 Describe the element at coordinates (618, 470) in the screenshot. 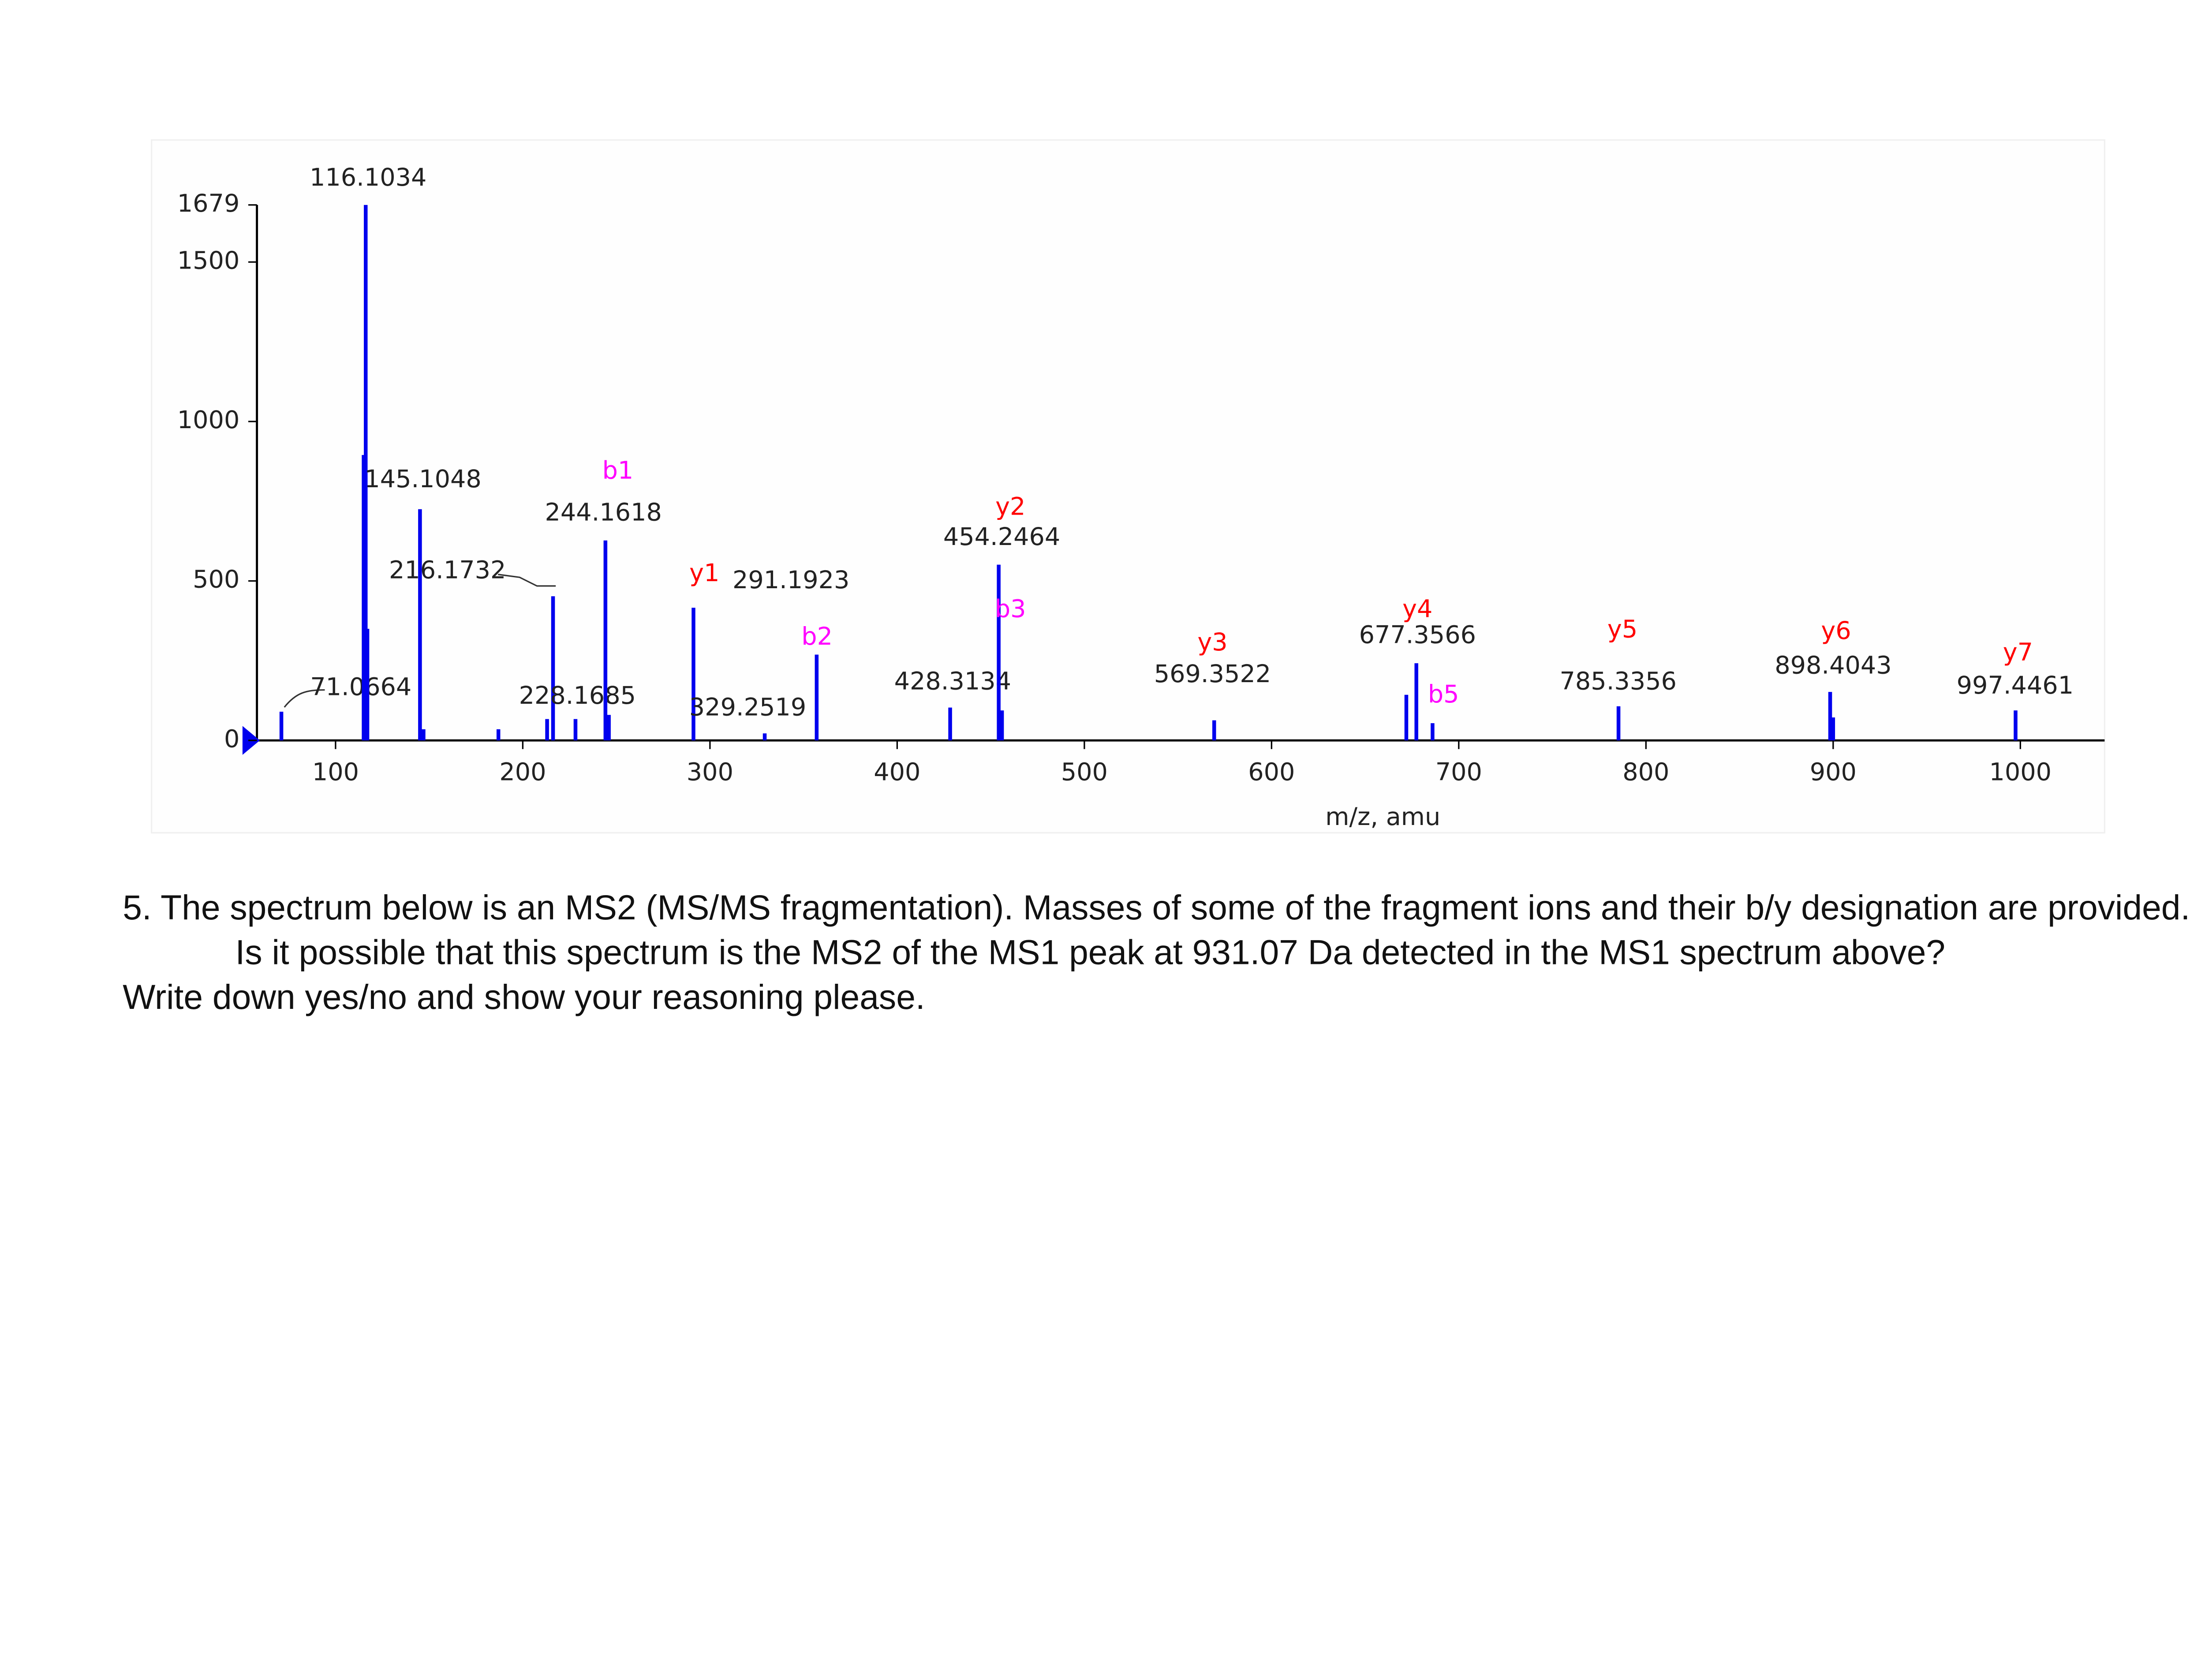

I see `ion-label: b1` at that location.